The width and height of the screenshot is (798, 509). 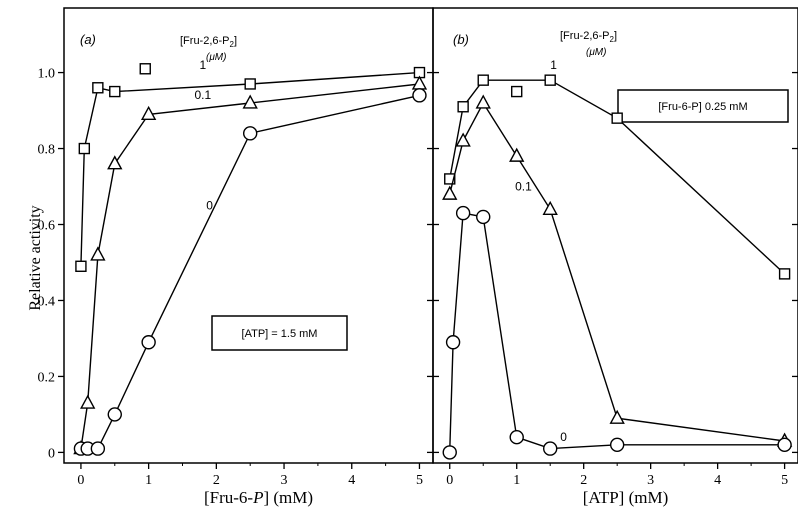 I want to click on y-tick-label: 0.2, so click(x=47, y=377).